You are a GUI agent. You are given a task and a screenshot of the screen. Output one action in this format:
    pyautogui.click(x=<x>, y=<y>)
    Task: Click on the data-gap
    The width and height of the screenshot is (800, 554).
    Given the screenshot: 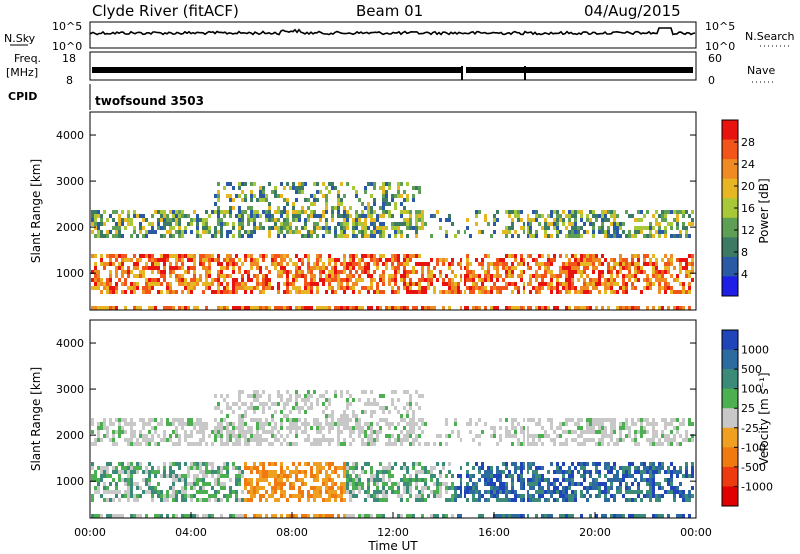 What is the action you would take?
    pyautogui.click(x=526, y=419)
    